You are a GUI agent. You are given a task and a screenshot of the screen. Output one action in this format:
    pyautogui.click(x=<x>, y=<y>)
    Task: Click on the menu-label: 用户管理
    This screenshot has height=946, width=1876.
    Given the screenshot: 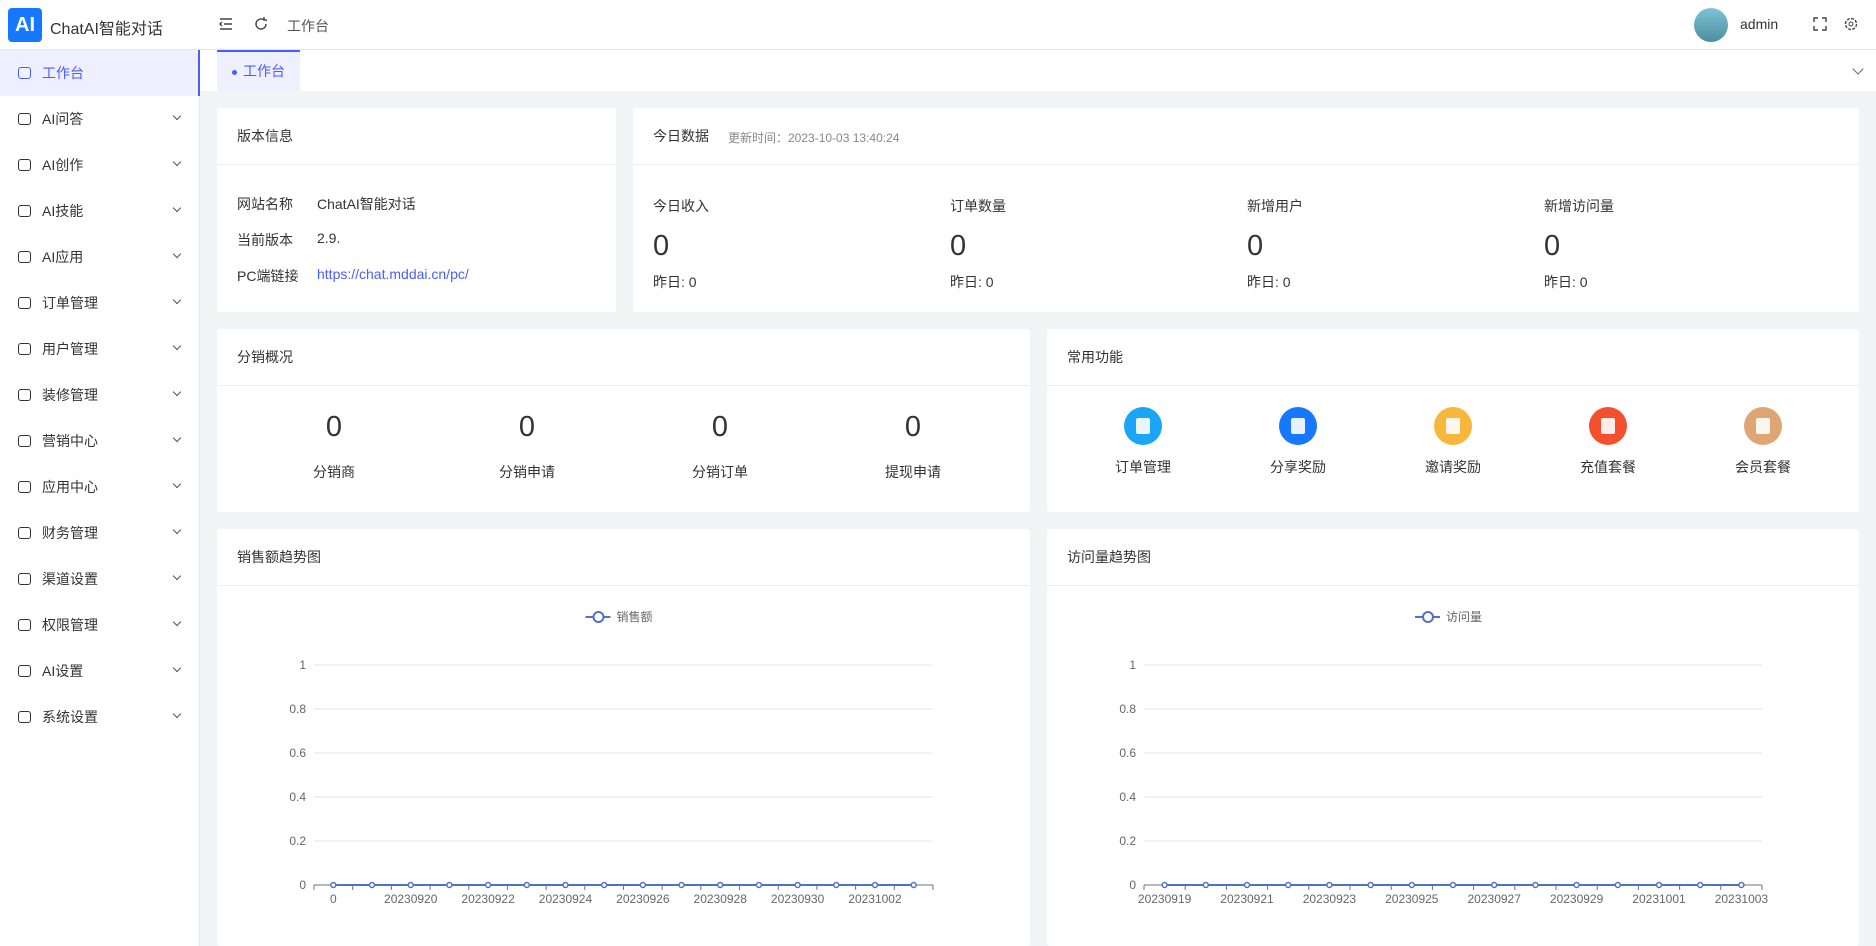 What is the action you would take?
    pyautogui.click(x=70, y=349)
    